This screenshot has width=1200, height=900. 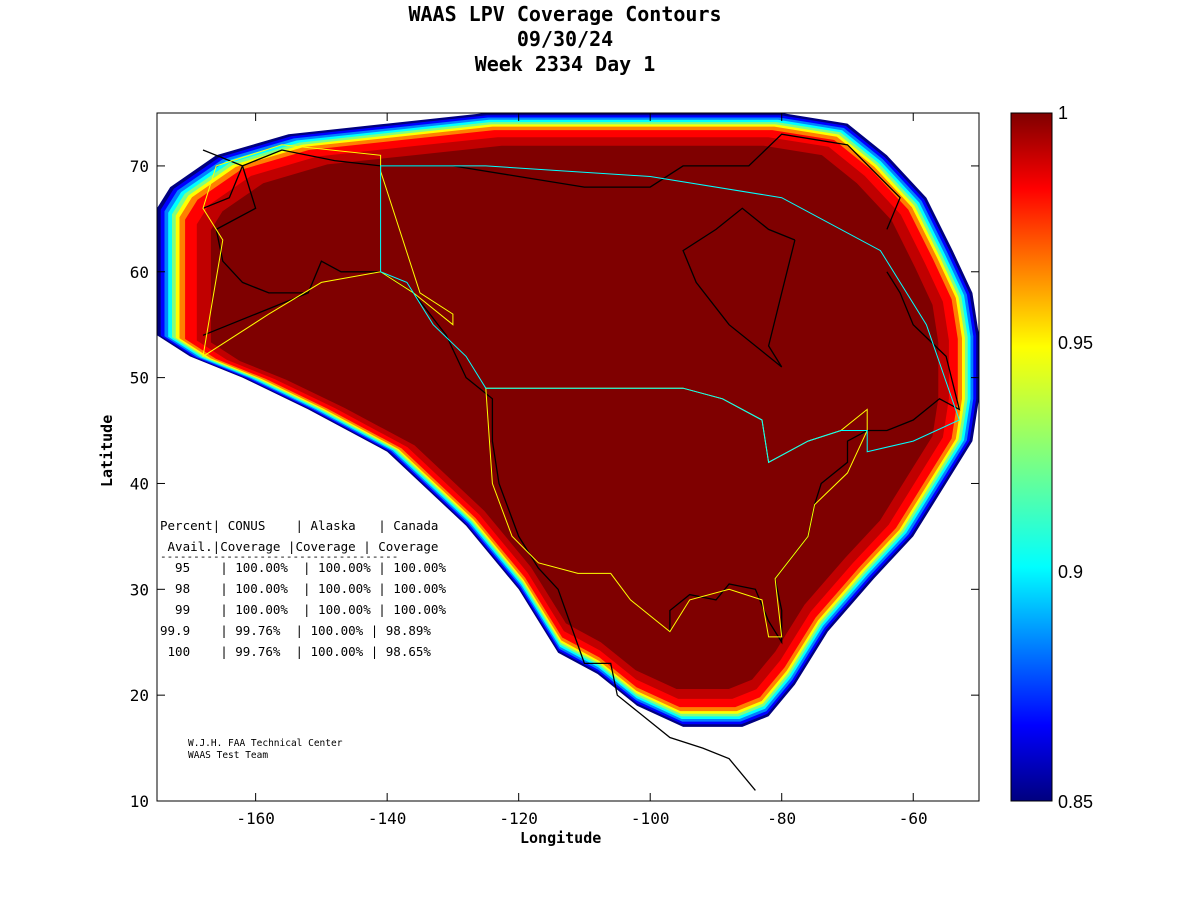 What do you see at coordinates (781, 818) in the screenshot?
I see `x-tick-label: -80` at bounding box center [781, 818].